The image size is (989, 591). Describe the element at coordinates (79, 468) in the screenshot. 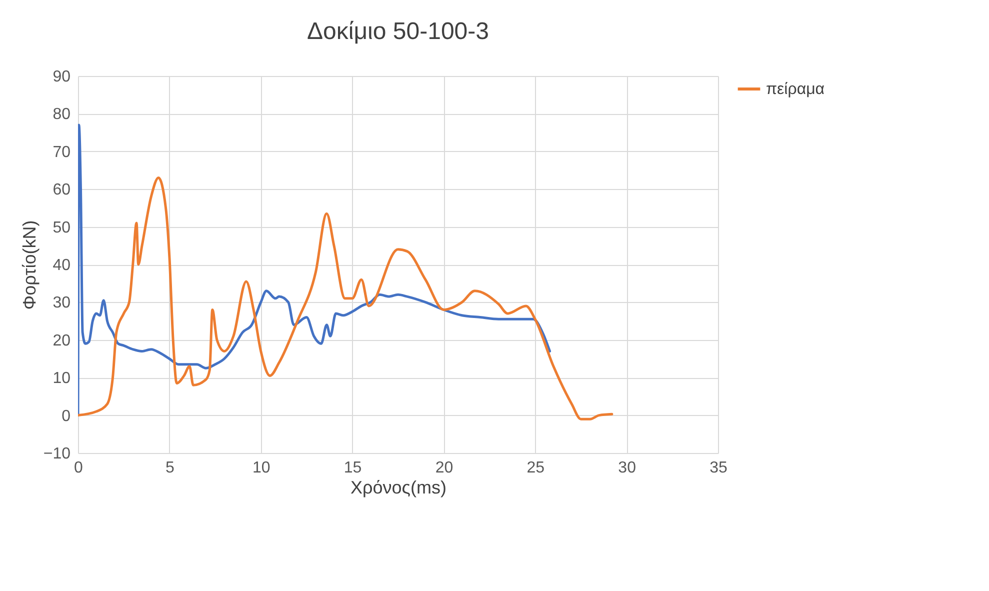

I see `x-tick-label: 0` at that location.